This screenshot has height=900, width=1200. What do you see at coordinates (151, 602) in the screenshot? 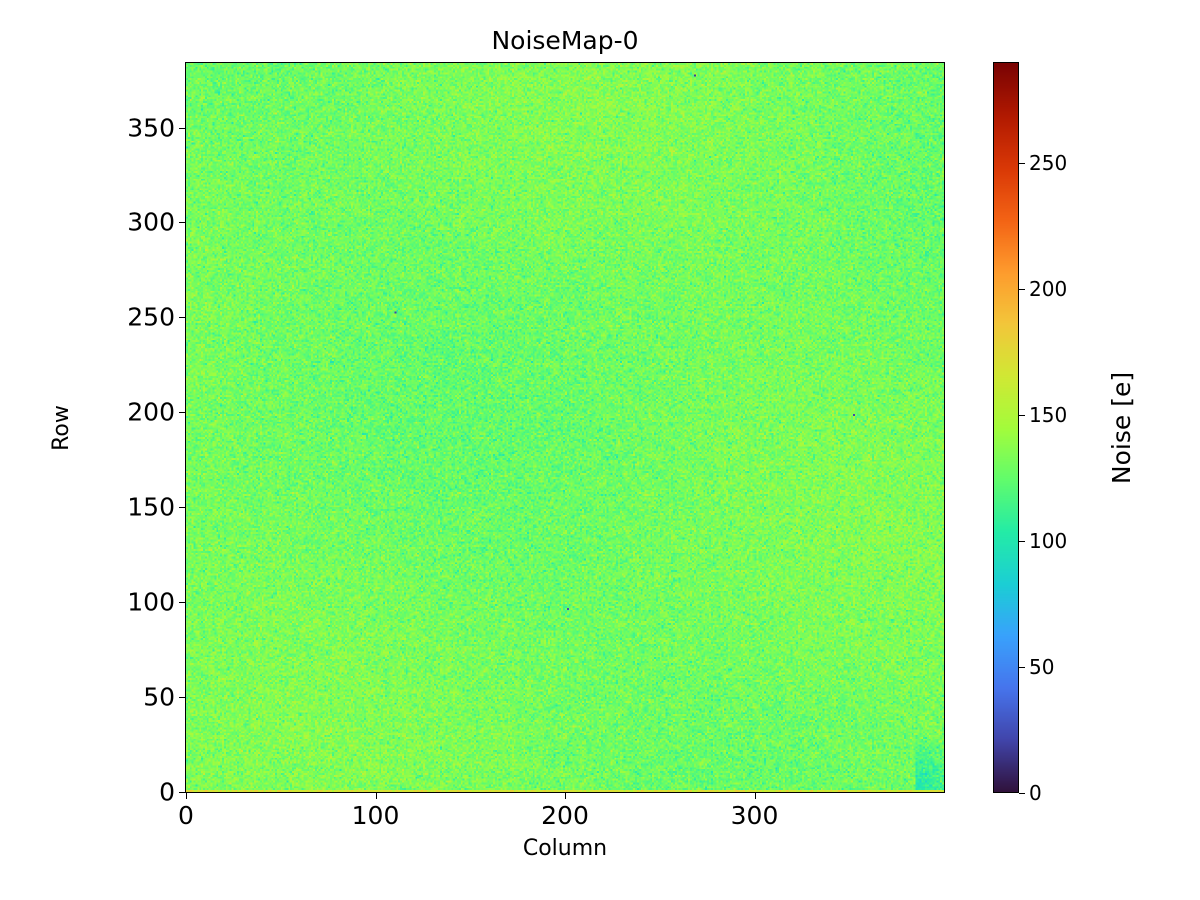
I see `y-tick-label: 100` at bounding box center [151, 602].